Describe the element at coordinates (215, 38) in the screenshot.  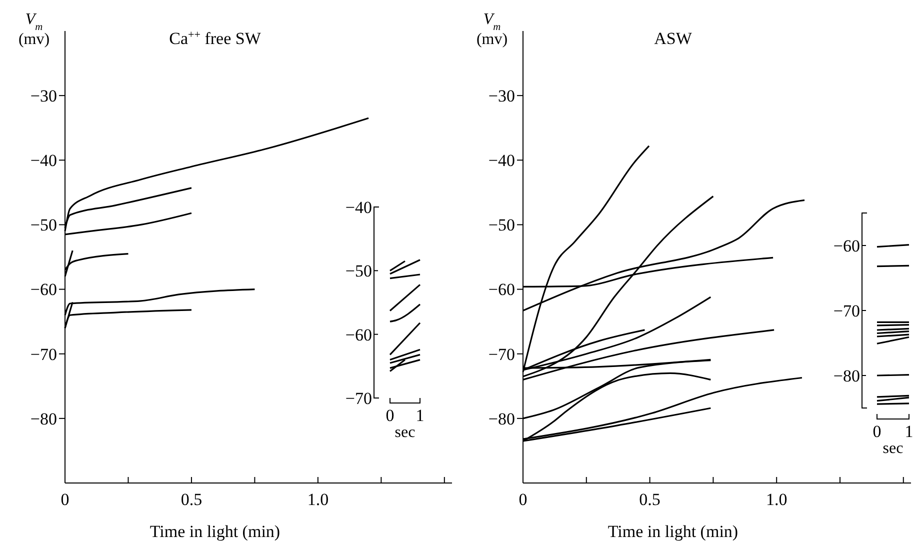
I see `chart-title: Ca$^{++}$ free SW` at that location.